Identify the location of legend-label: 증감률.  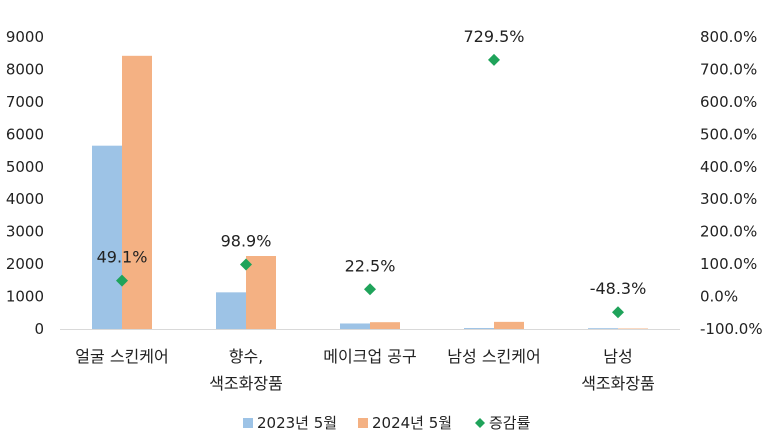
(510, 423).